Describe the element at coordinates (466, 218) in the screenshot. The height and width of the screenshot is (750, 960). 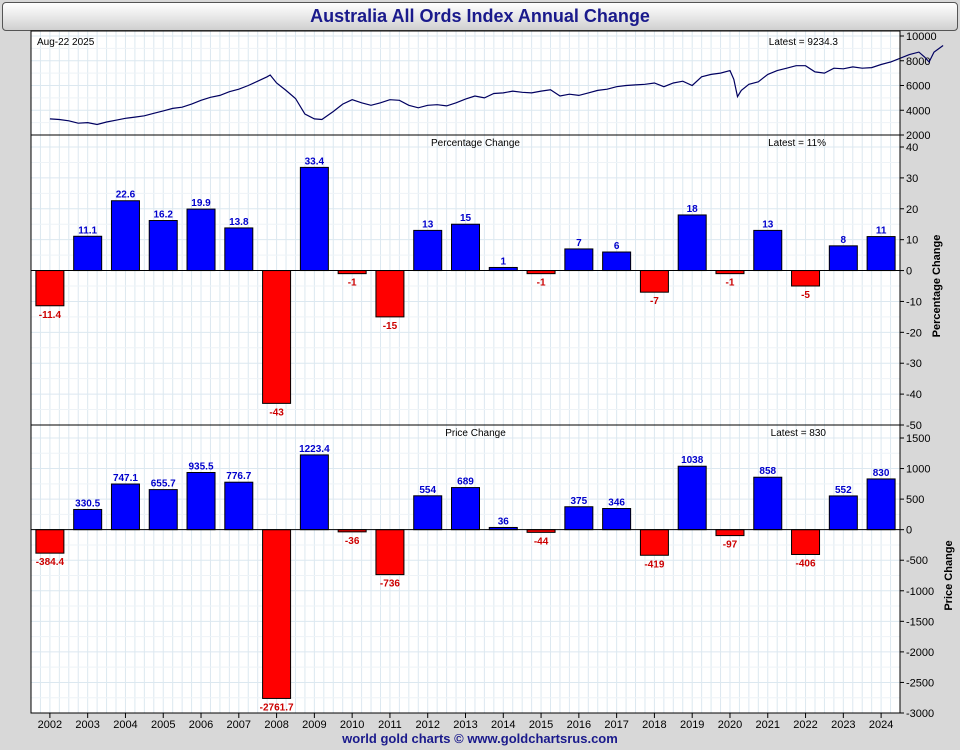
I see `data-label: 15` at that location.